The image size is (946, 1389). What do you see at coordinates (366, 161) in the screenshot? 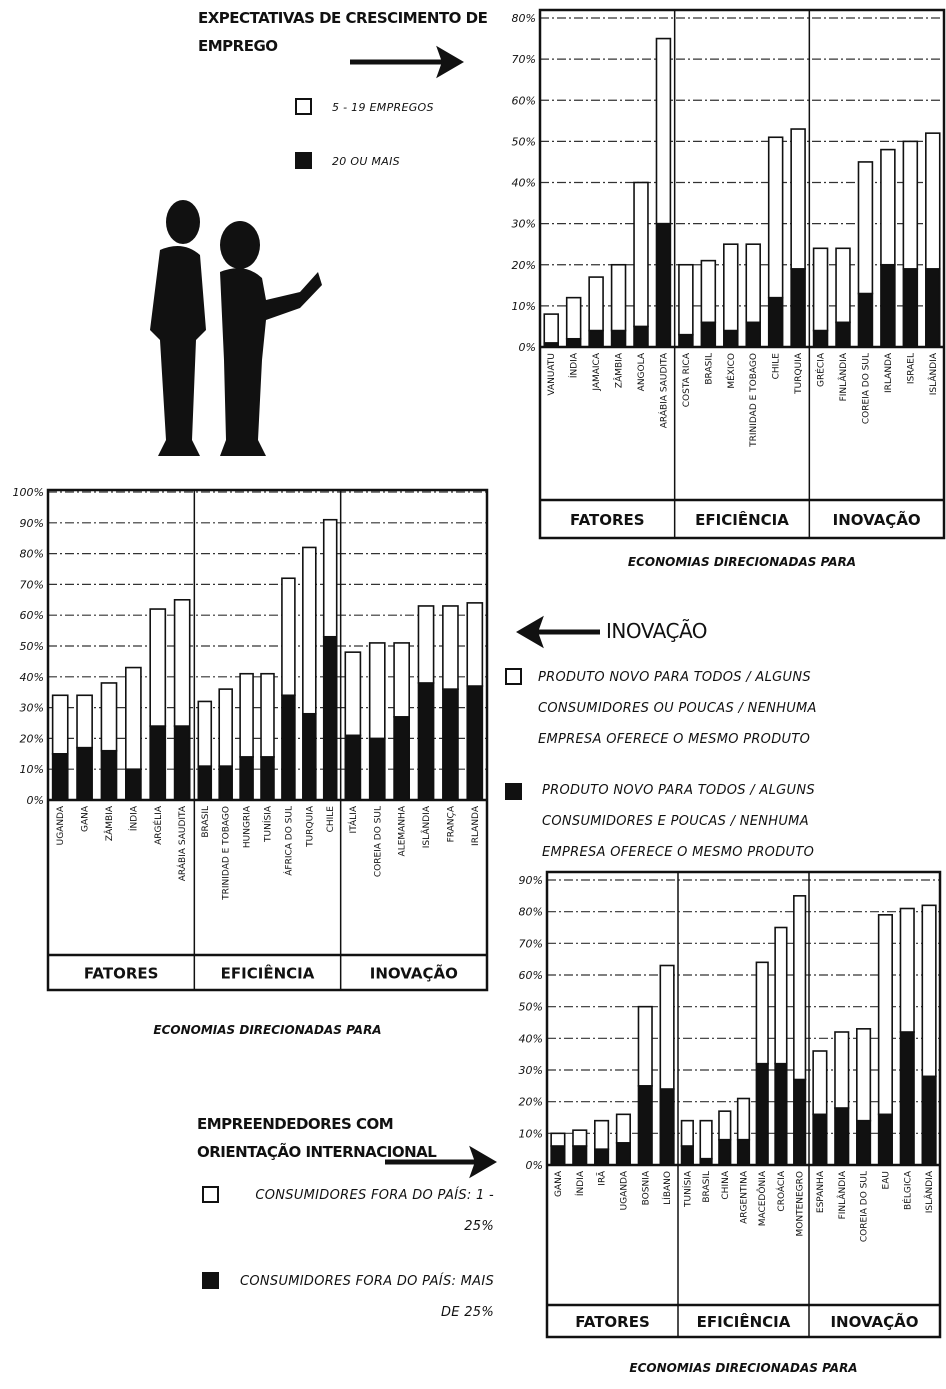
I see `legend-label: 20 OU MAIS` at bounding box center [366, 161].